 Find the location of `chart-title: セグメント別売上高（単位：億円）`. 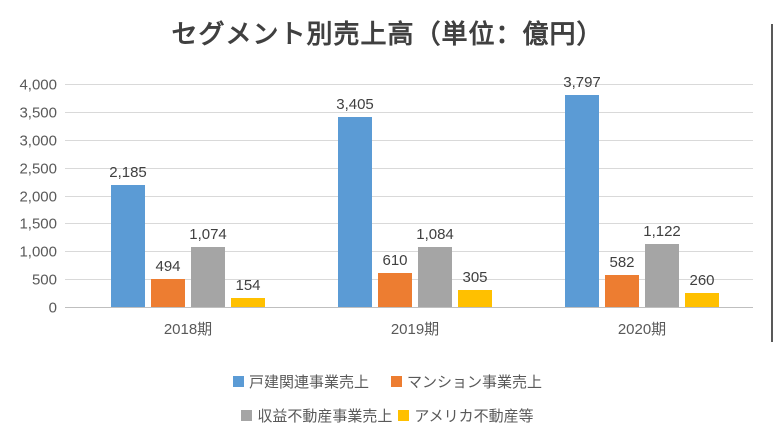

chart-title: セグメント別売上高（単位：億円） is located at coordinates (387, 34).